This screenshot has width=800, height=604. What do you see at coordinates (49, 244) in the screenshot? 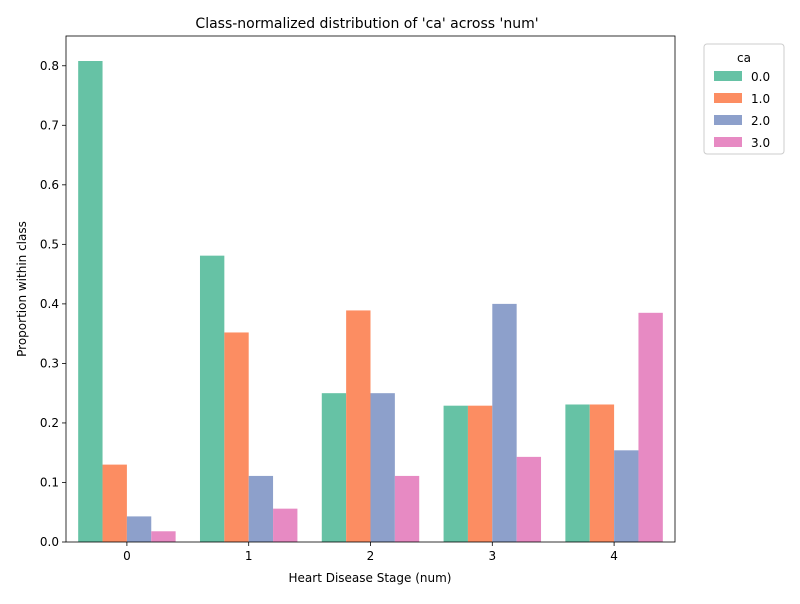
I see `y-tick-label: 0.5` at bounding box center [49, 244].